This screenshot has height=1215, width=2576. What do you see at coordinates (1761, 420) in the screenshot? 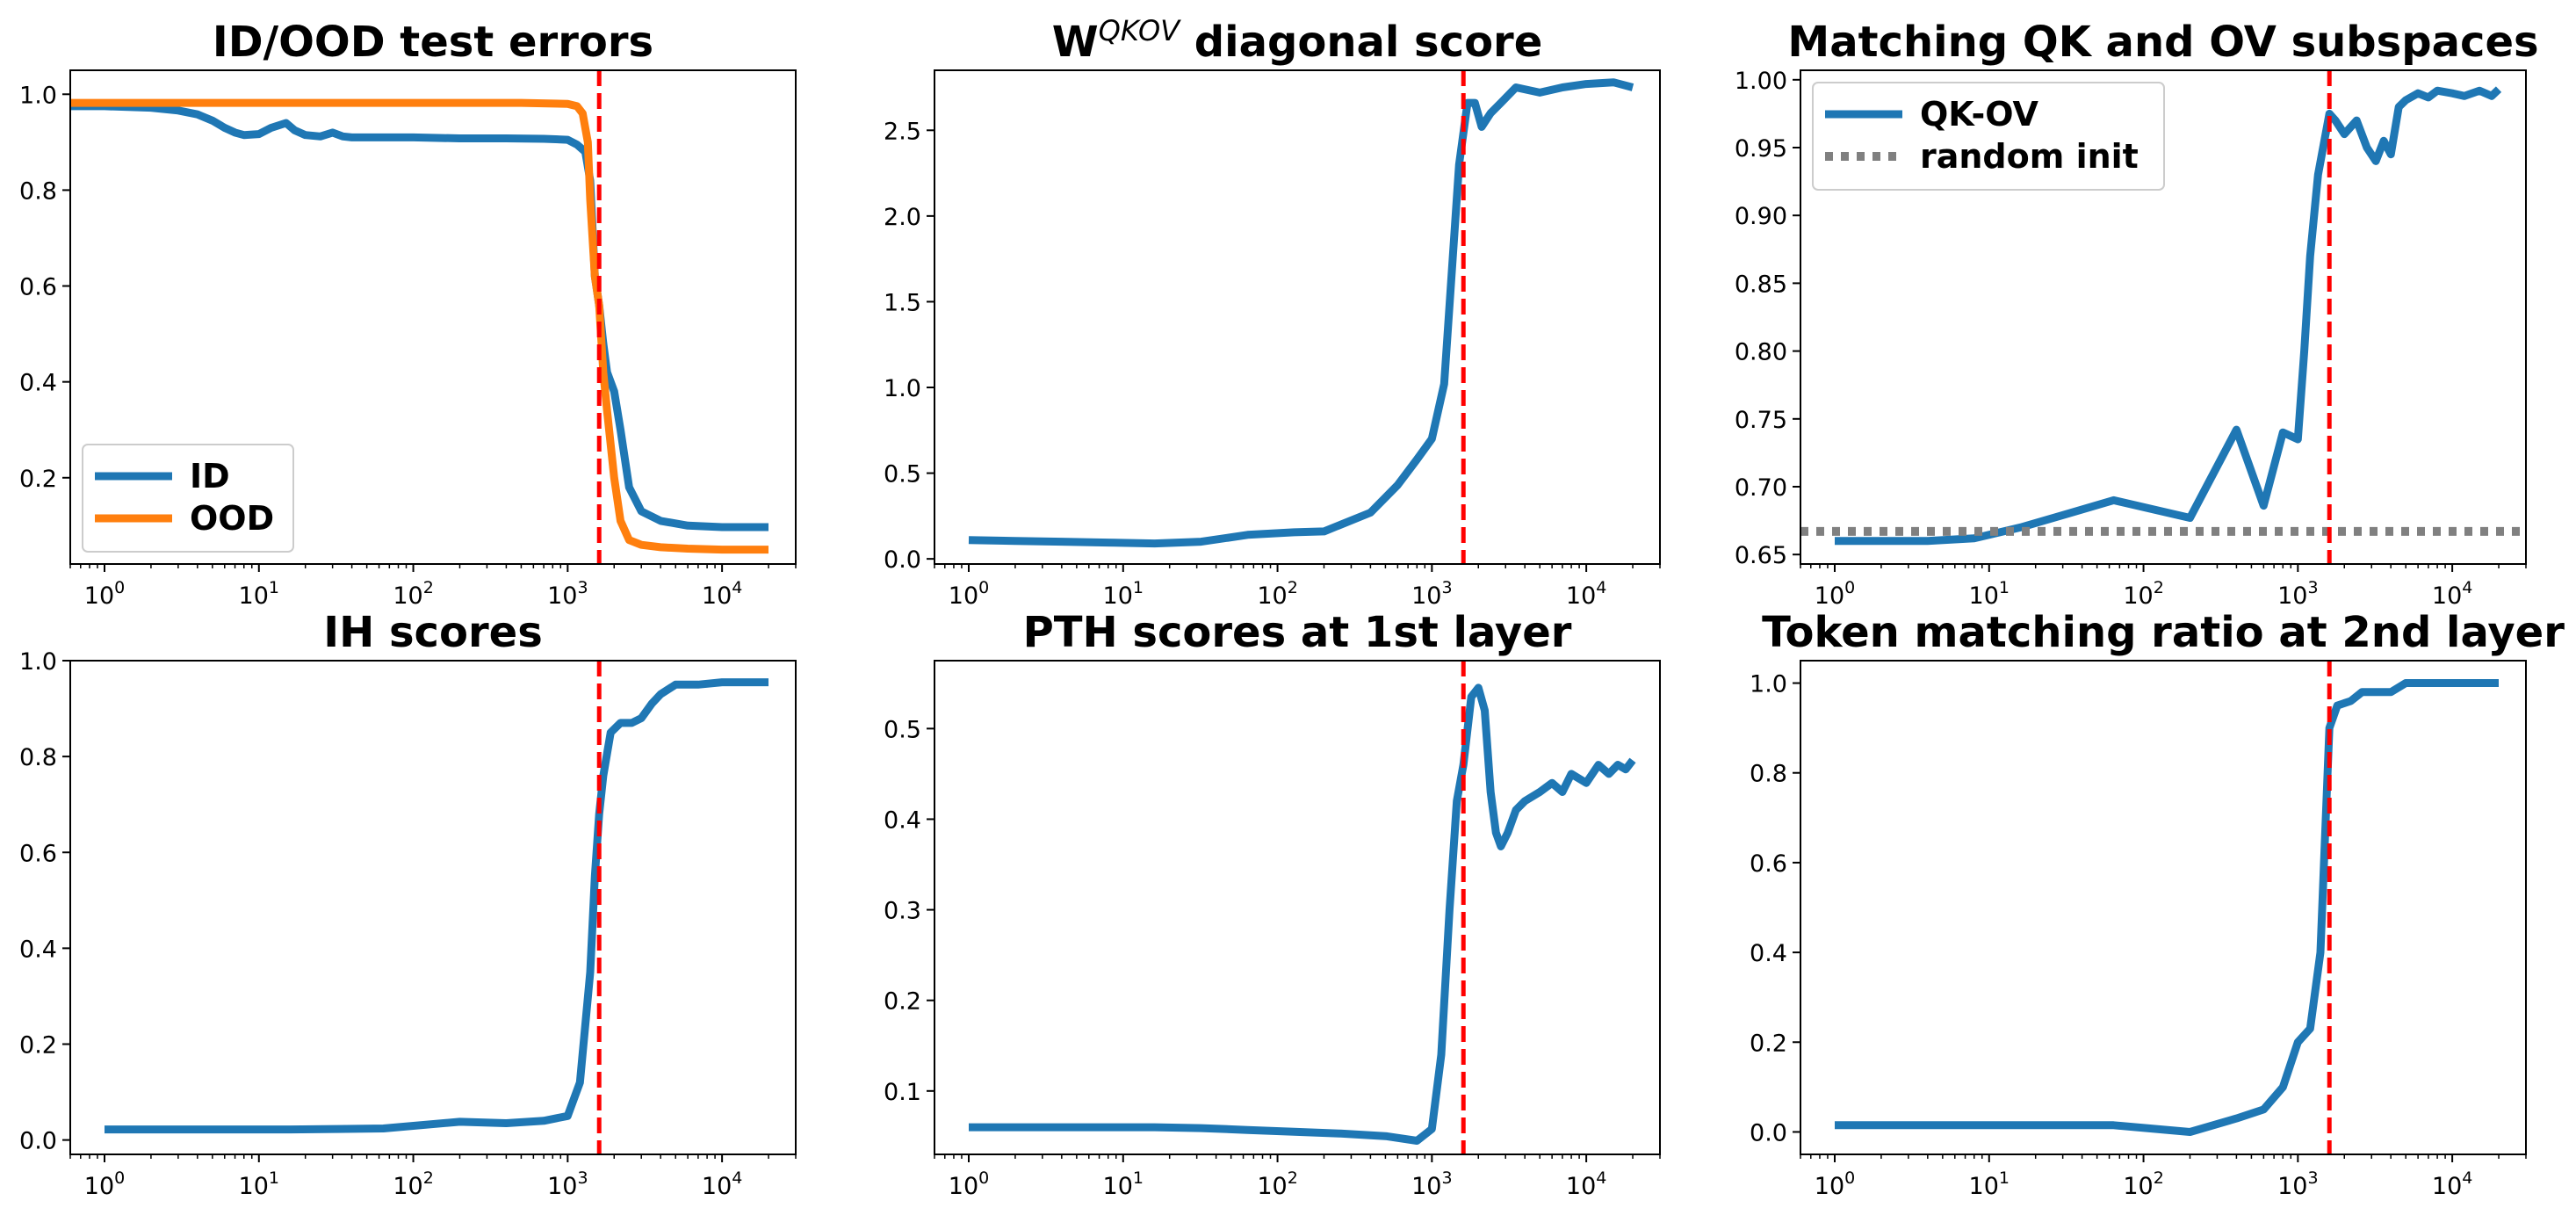
I see `y-tick-label: 0.75` at bounding box center [1761, 420].